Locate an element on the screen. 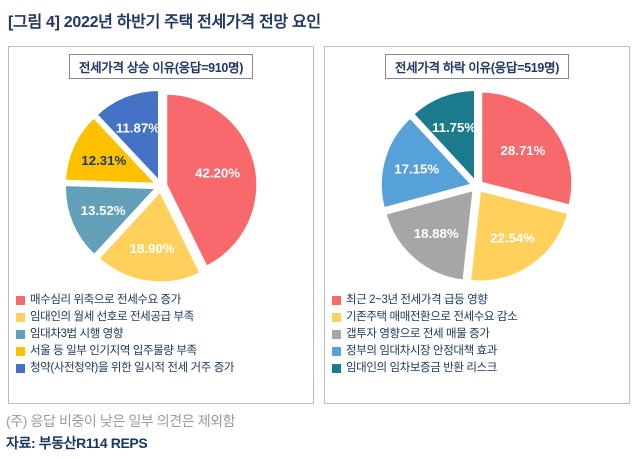 This screenshot has height=459, width=639. legend-item: 임대인의 임차보증금 반환 리스크 is located at coordinates (477, 368).